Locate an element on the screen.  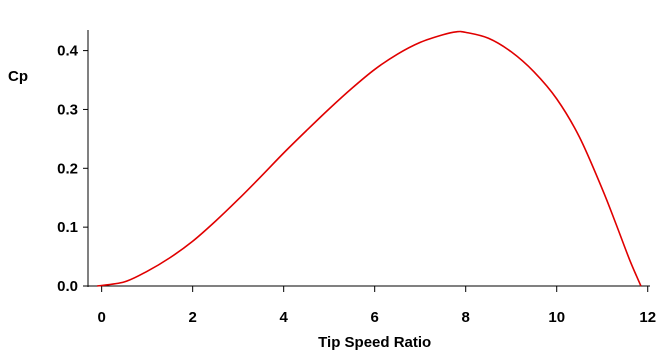
x-tick-label: 8 is located at coordinates (466, 317).